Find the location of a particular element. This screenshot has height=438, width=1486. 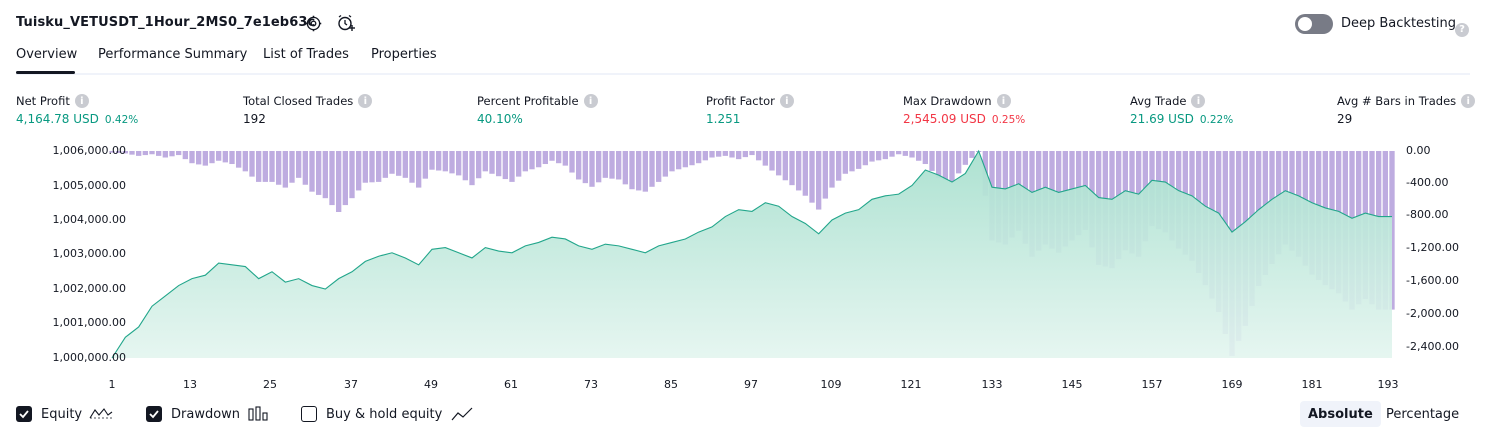

tab-overview: Overview is located at coordinates (47, 54).